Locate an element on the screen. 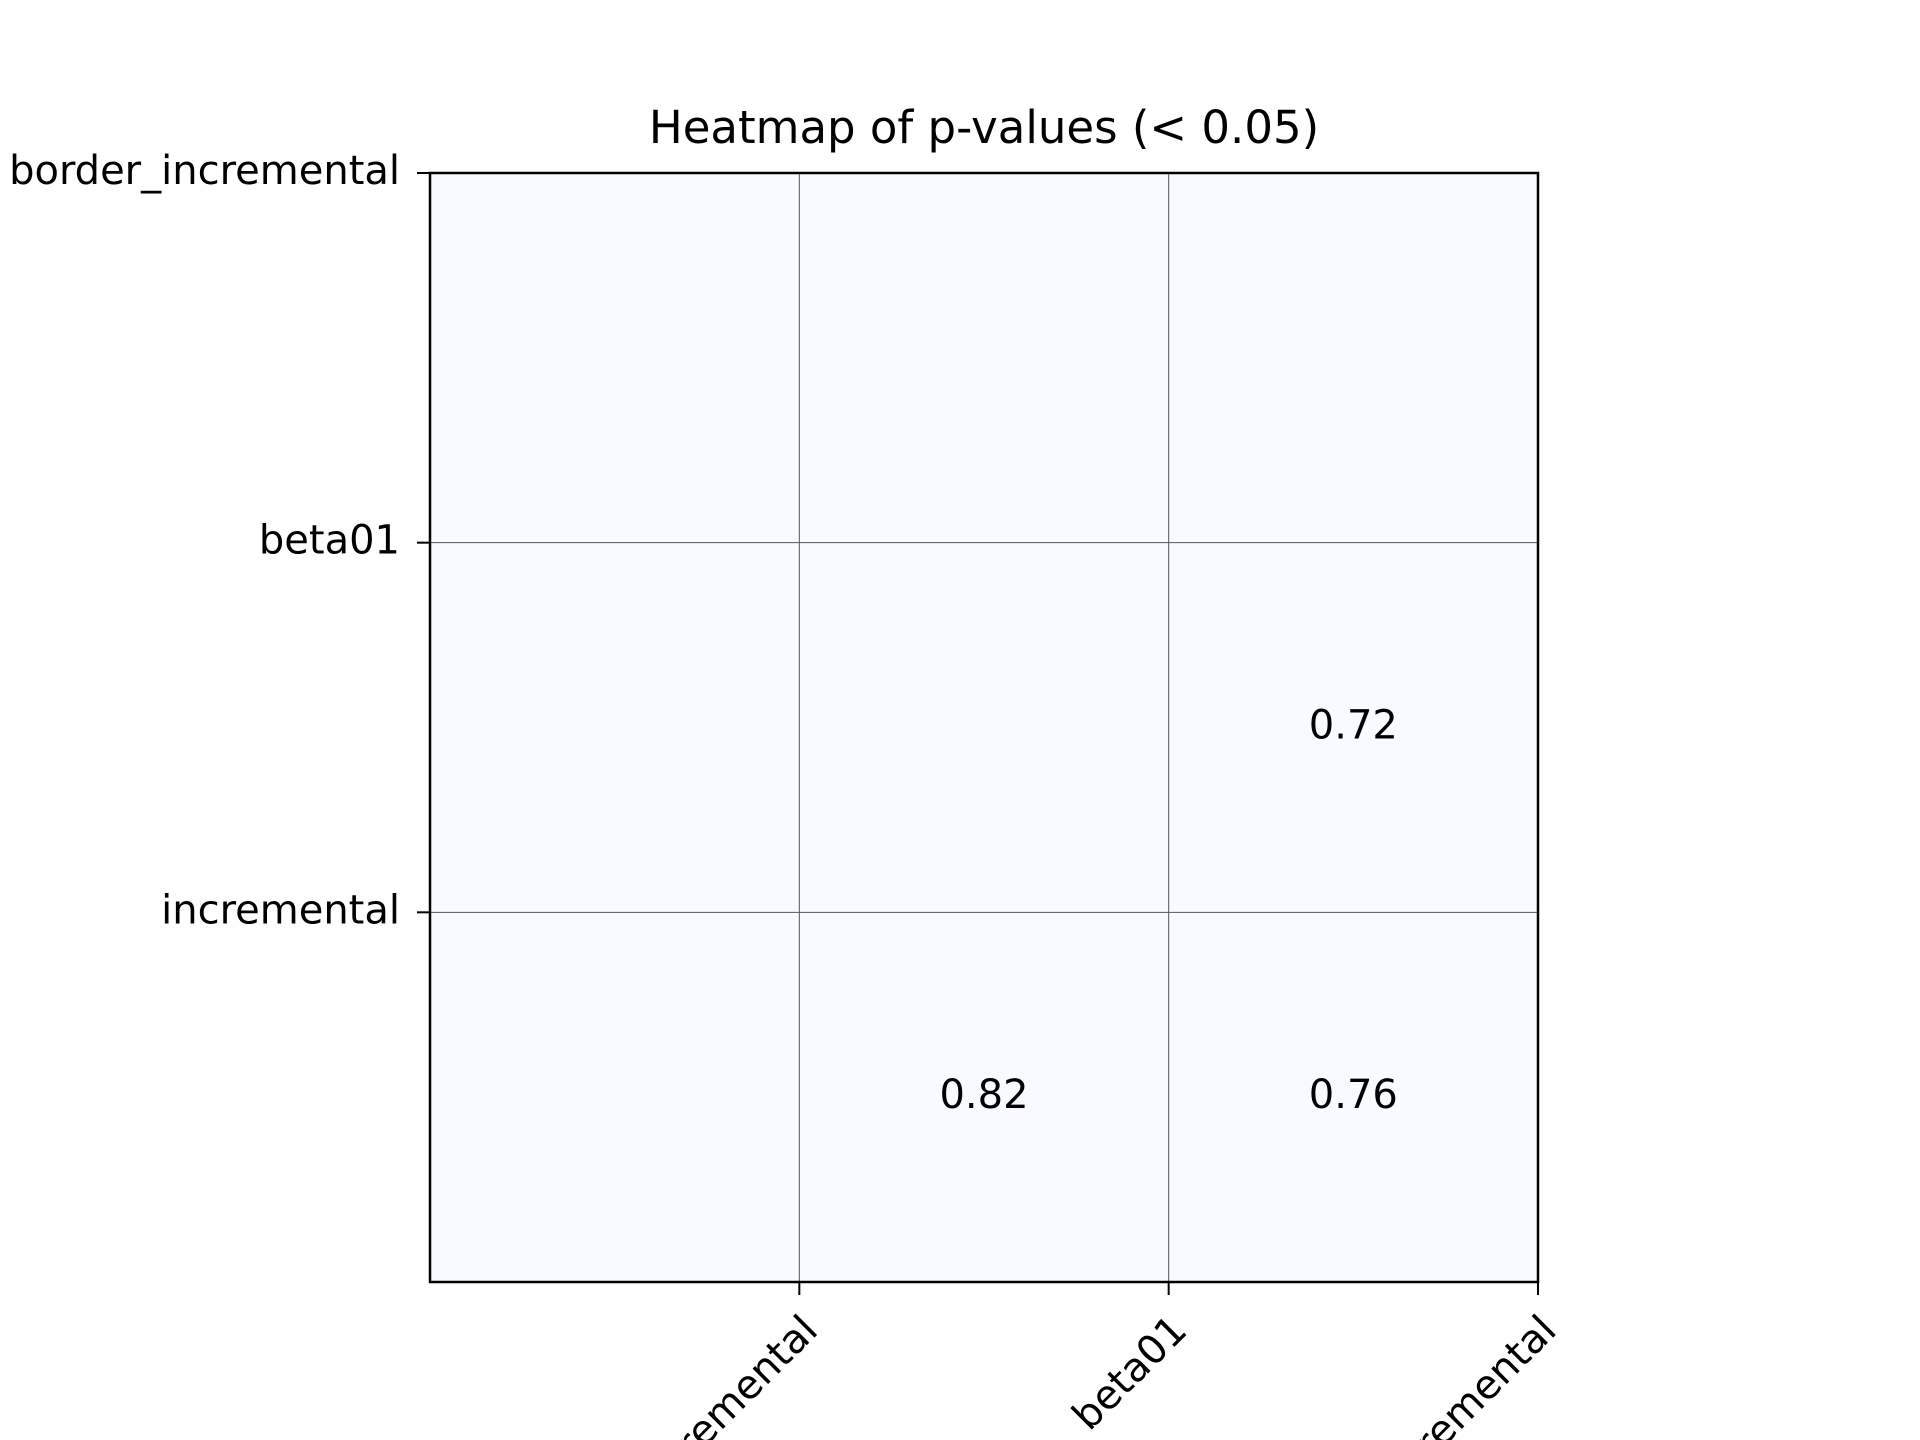  cell-label: 0.82 is located at coordinates (983, 1095).